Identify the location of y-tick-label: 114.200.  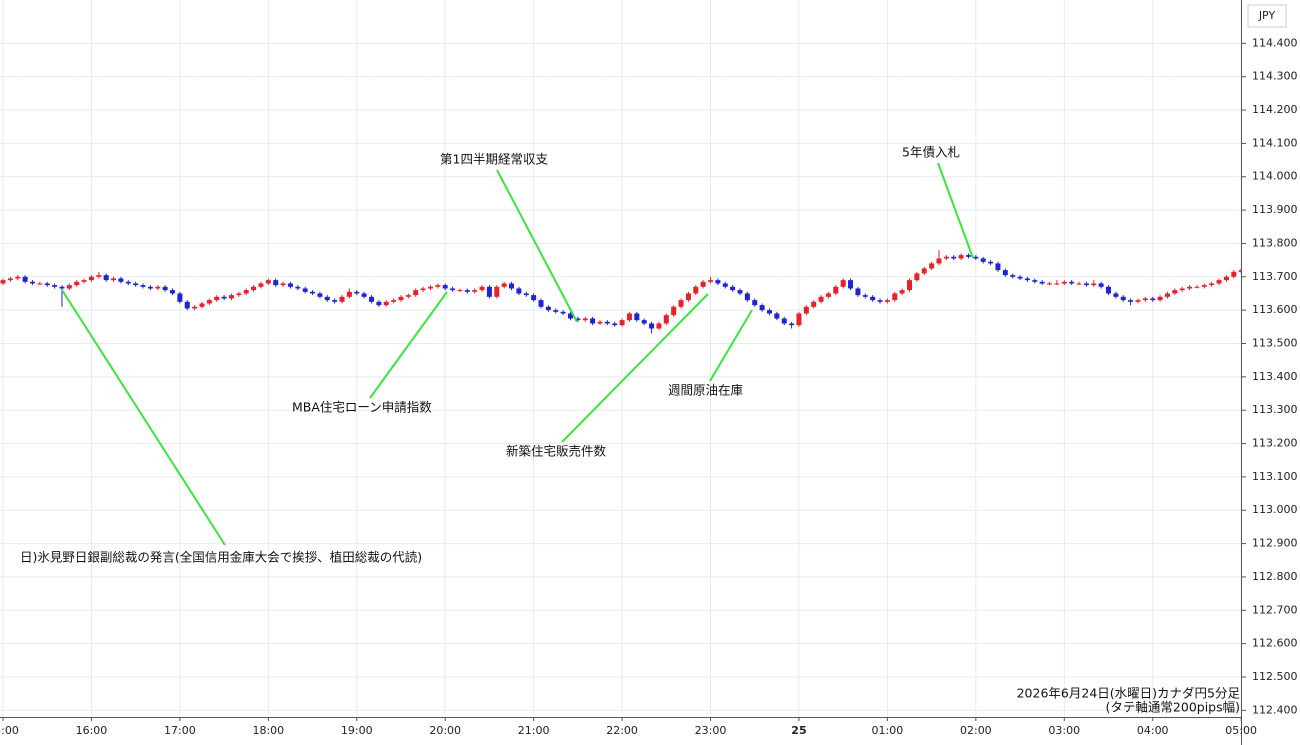
(1275, 109).